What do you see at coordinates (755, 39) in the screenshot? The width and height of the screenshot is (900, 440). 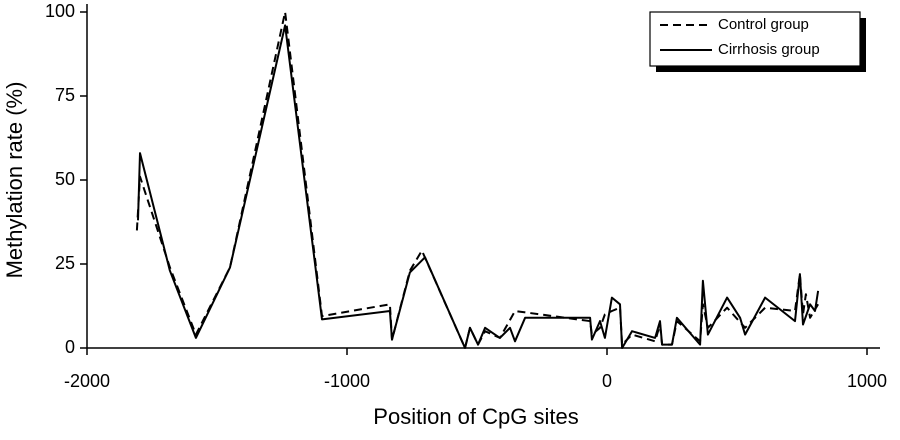 I see `legend-box` at bounding box center [755, 39].